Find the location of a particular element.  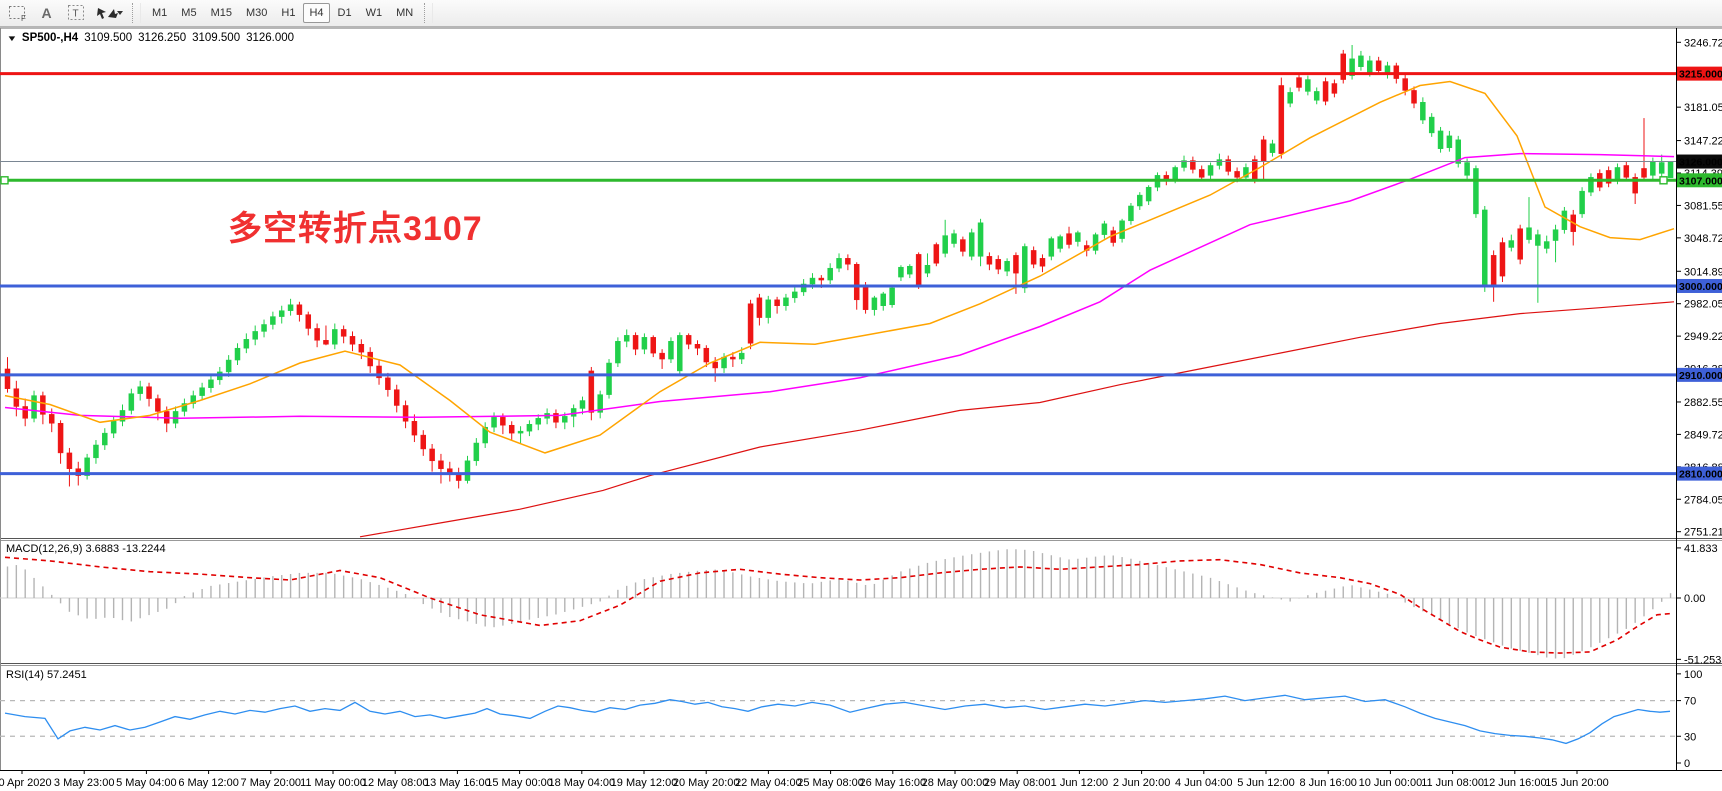

timeframe-h4: H4 is located at coordinates (316, 13).